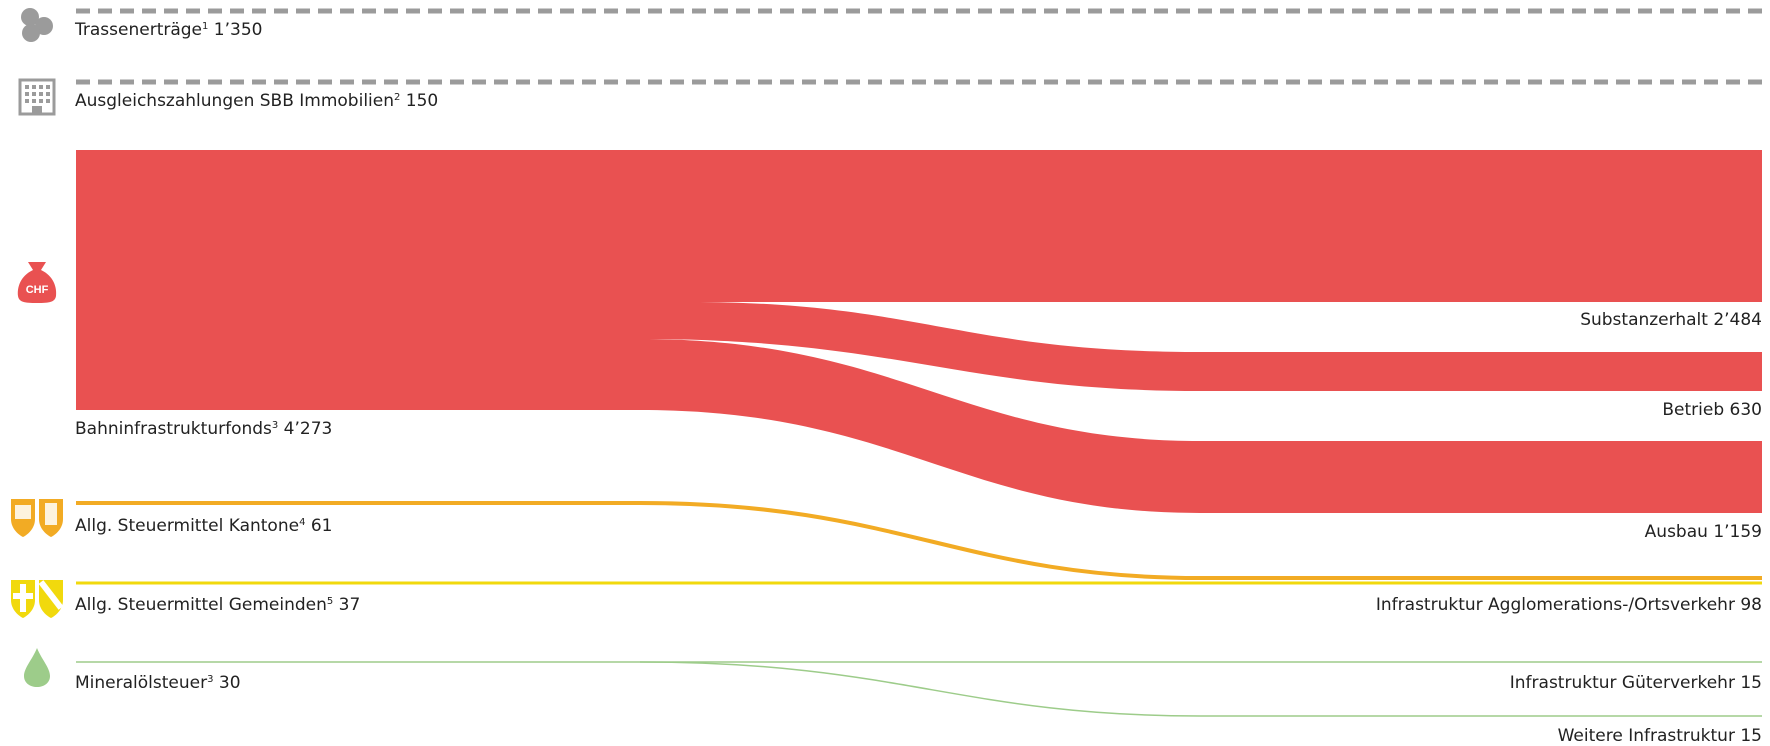  Describe the element at coordinates (37, 25) in the screenshot. I see `coins-icon` at that location.